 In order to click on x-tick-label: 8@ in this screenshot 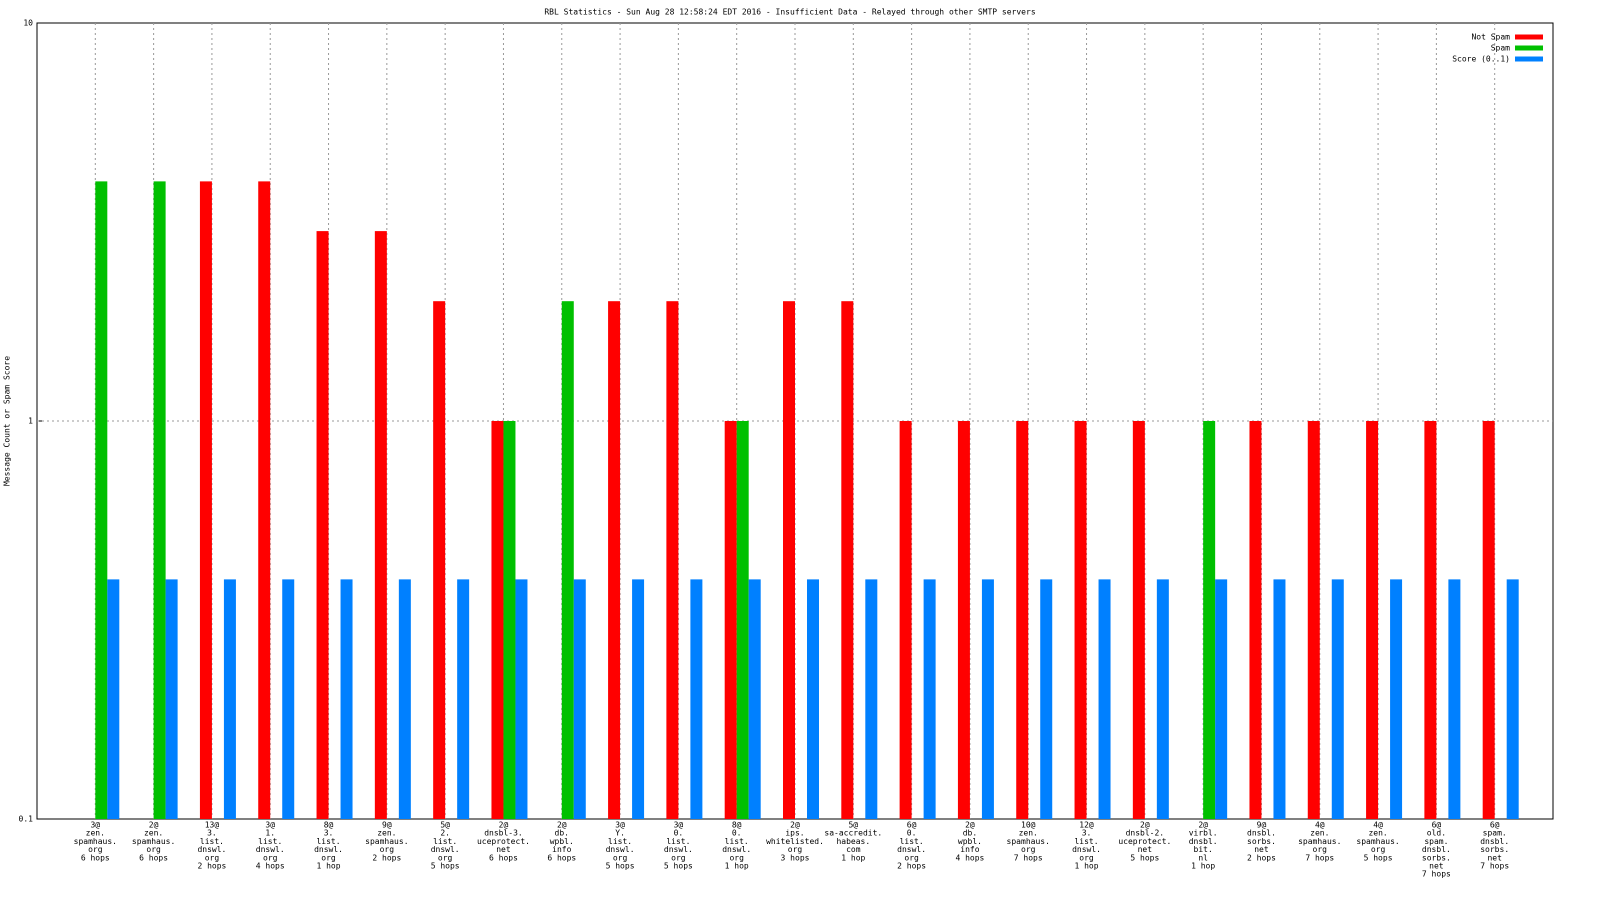, I will do `click(329, 825)`.